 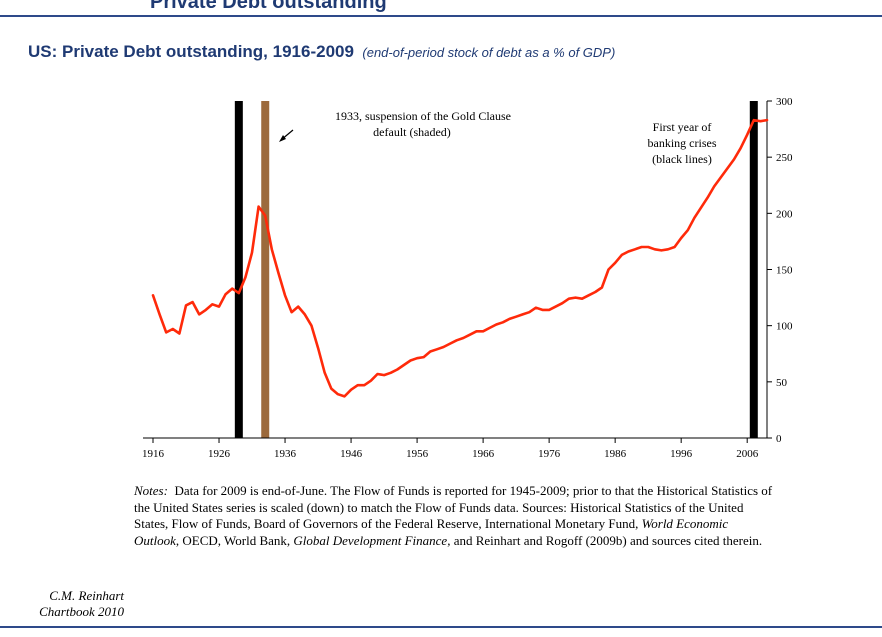 I want to click on x-tick-label-1976: 1976, so click(x=549, y=454).